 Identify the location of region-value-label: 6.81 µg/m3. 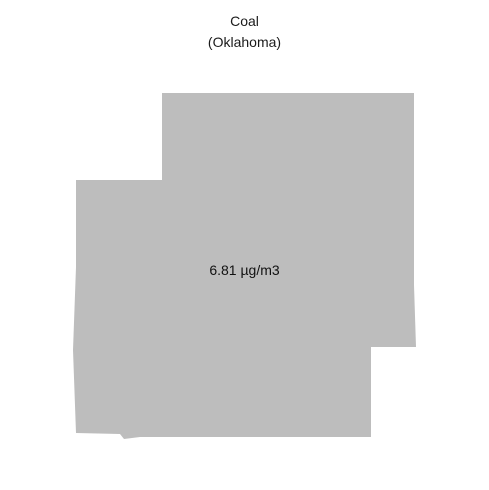
(244, 270).